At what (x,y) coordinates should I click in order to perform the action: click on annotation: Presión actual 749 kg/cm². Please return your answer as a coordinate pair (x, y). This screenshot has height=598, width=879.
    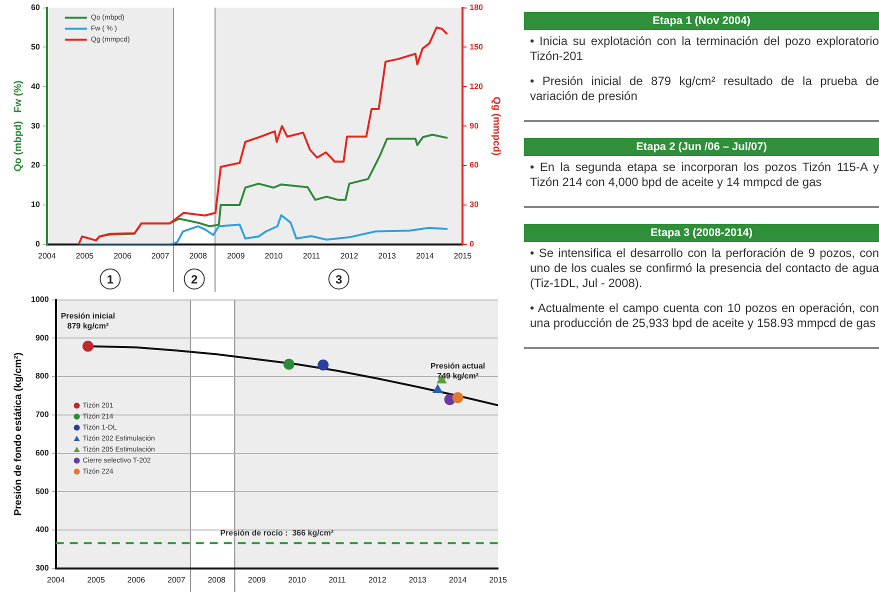
    Looking at the image, I should click on (458, 370).